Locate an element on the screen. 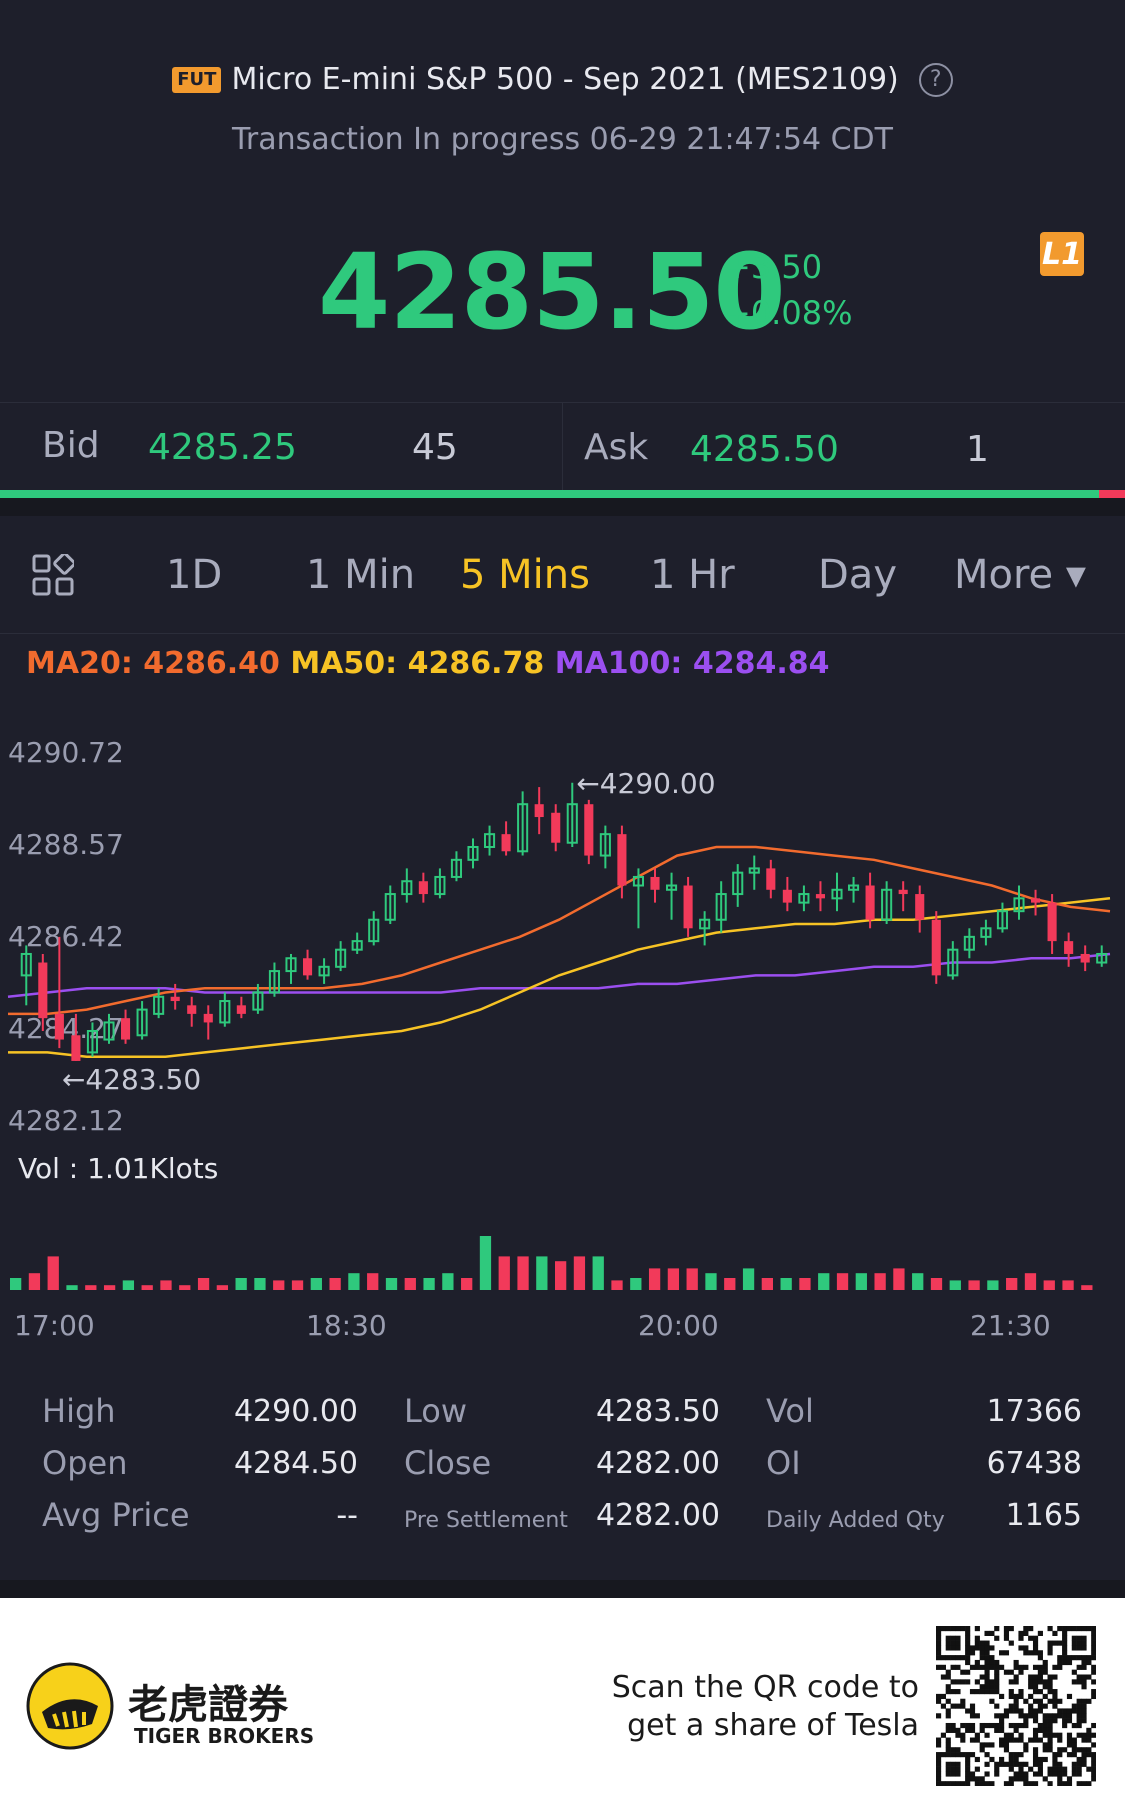 This screenshot has height=1816, width=1125. open-label: Open is located at coordinates (85, 1463).